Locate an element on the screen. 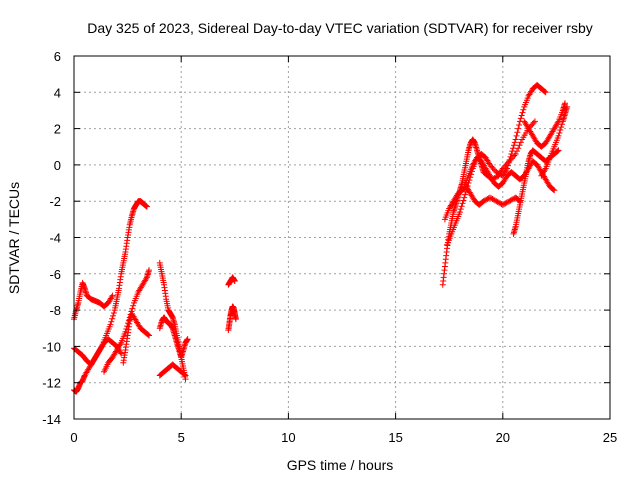 Image resolution: width=640 pixels, height=480 pixels. series-arc17 is located at coordinates (554, 141).